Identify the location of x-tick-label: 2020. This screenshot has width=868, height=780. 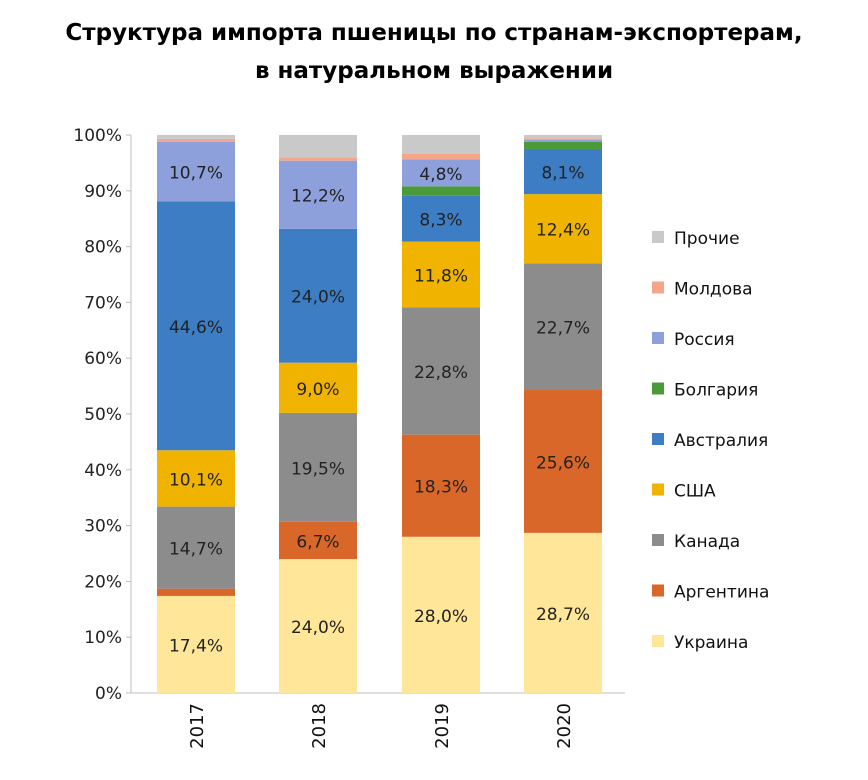
(564, 726).